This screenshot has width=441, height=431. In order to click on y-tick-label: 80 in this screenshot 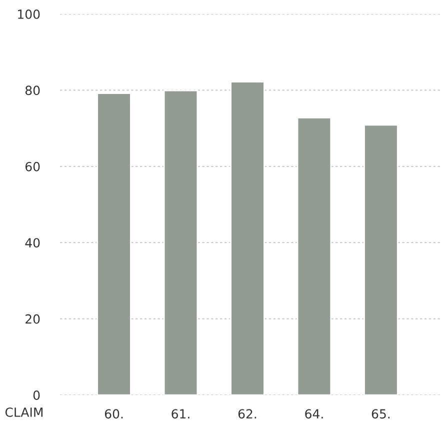, I will do `click(32, 91)`.